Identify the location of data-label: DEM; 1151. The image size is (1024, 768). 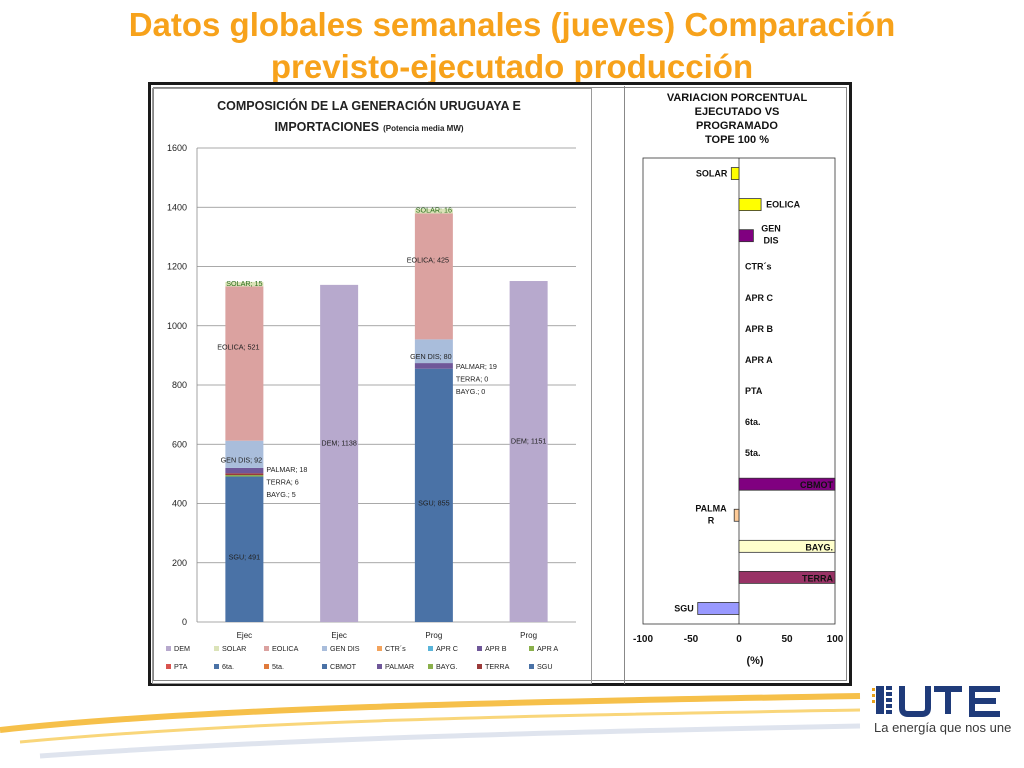
(528, 441).